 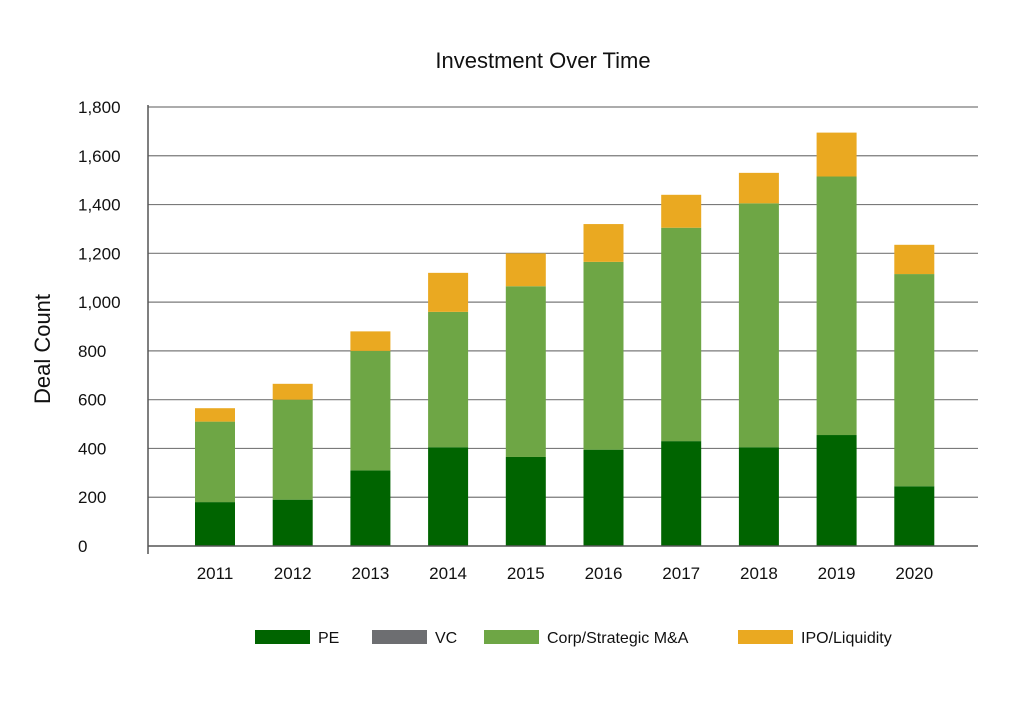 I want to click on chart-title: Investment Over Time, so click(x=542, y=60).